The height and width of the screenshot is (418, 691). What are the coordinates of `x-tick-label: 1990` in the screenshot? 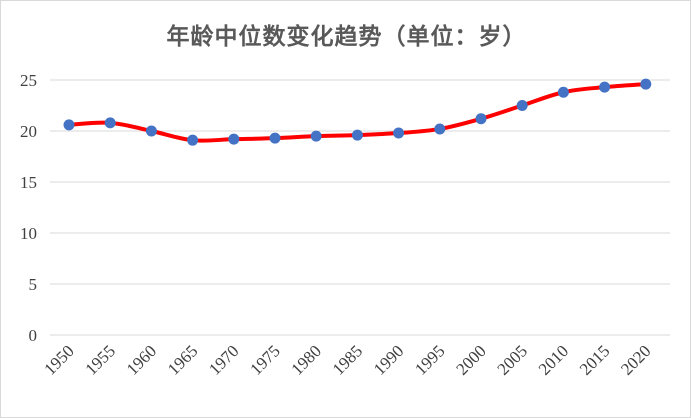 It's located at (388, 359).